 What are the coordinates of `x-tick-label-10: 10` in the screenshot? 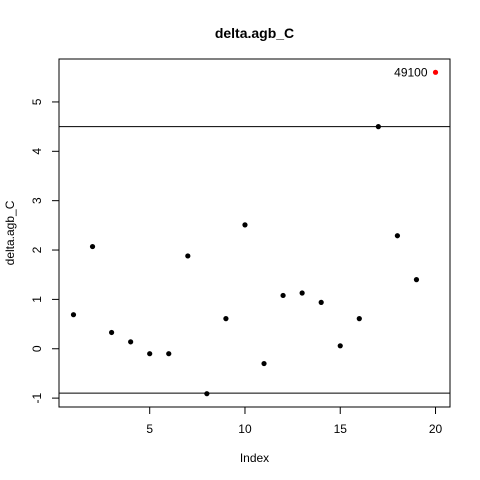 It's located at (245, 429).